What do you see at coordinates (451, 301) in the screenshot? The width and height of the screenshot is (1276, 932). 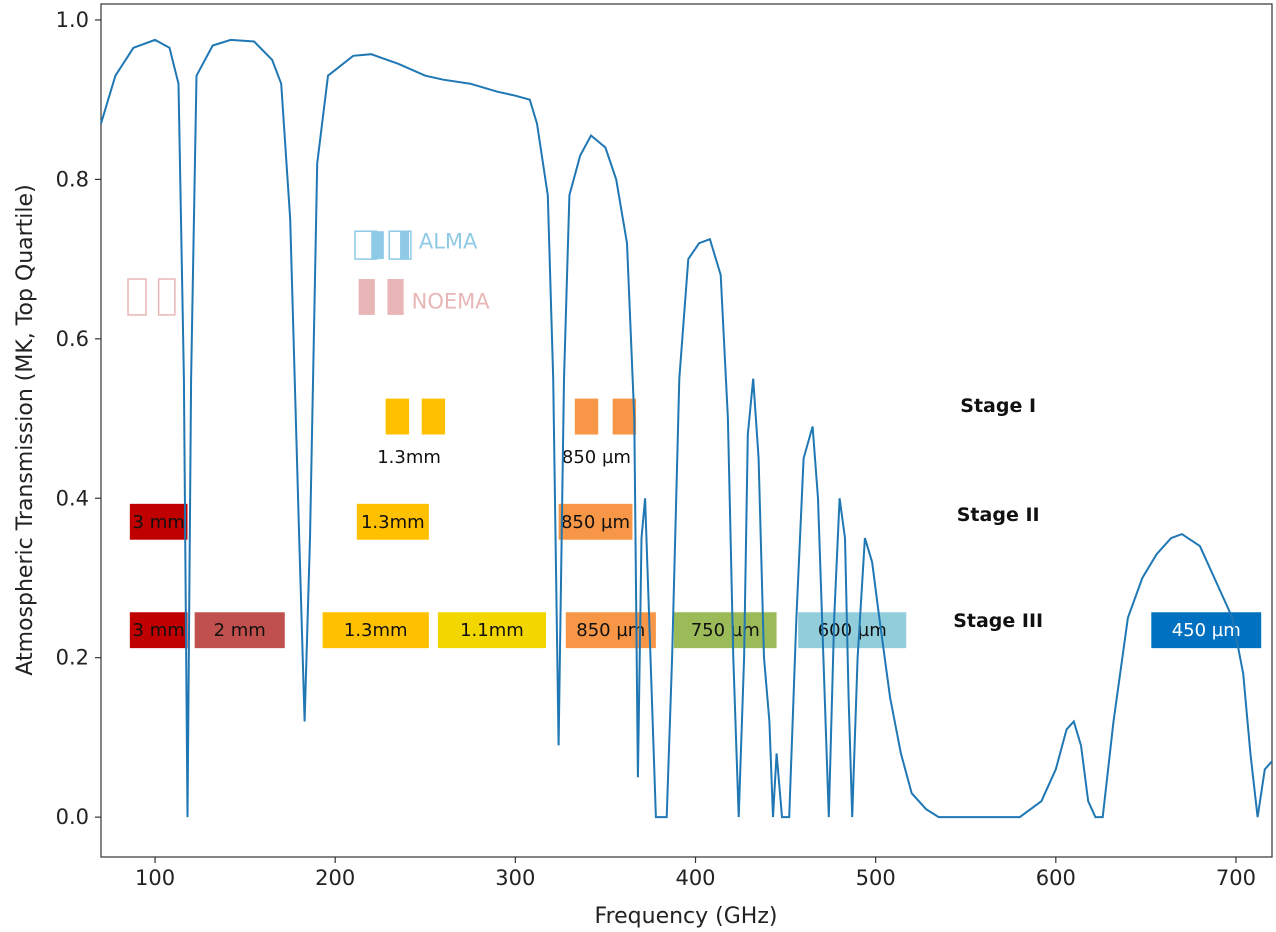 I see `noema-label: NOEMA` at bounding box center [451, 301].